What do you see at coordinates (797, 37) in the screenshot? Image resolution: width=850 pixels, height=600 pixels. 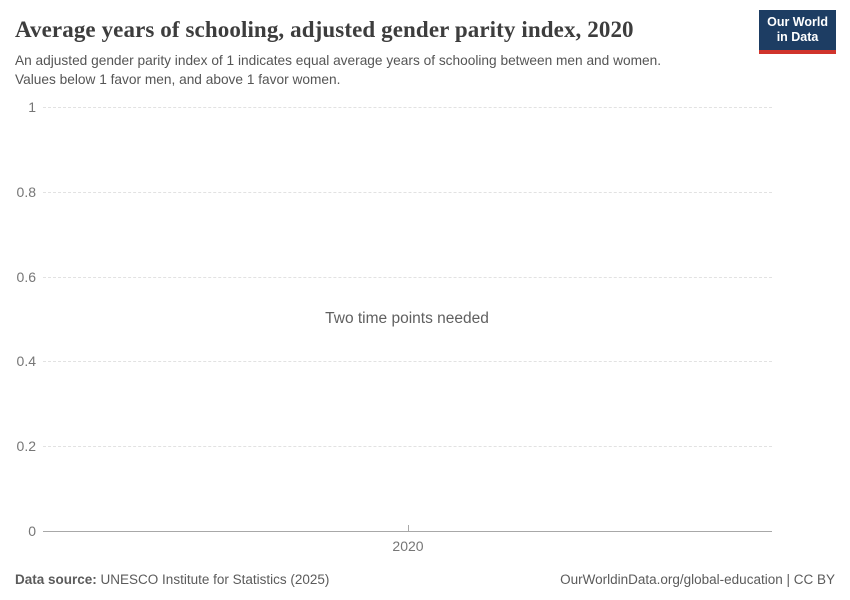 I see `owid-logo-line2: in Data` at bounding box center [797, 37].